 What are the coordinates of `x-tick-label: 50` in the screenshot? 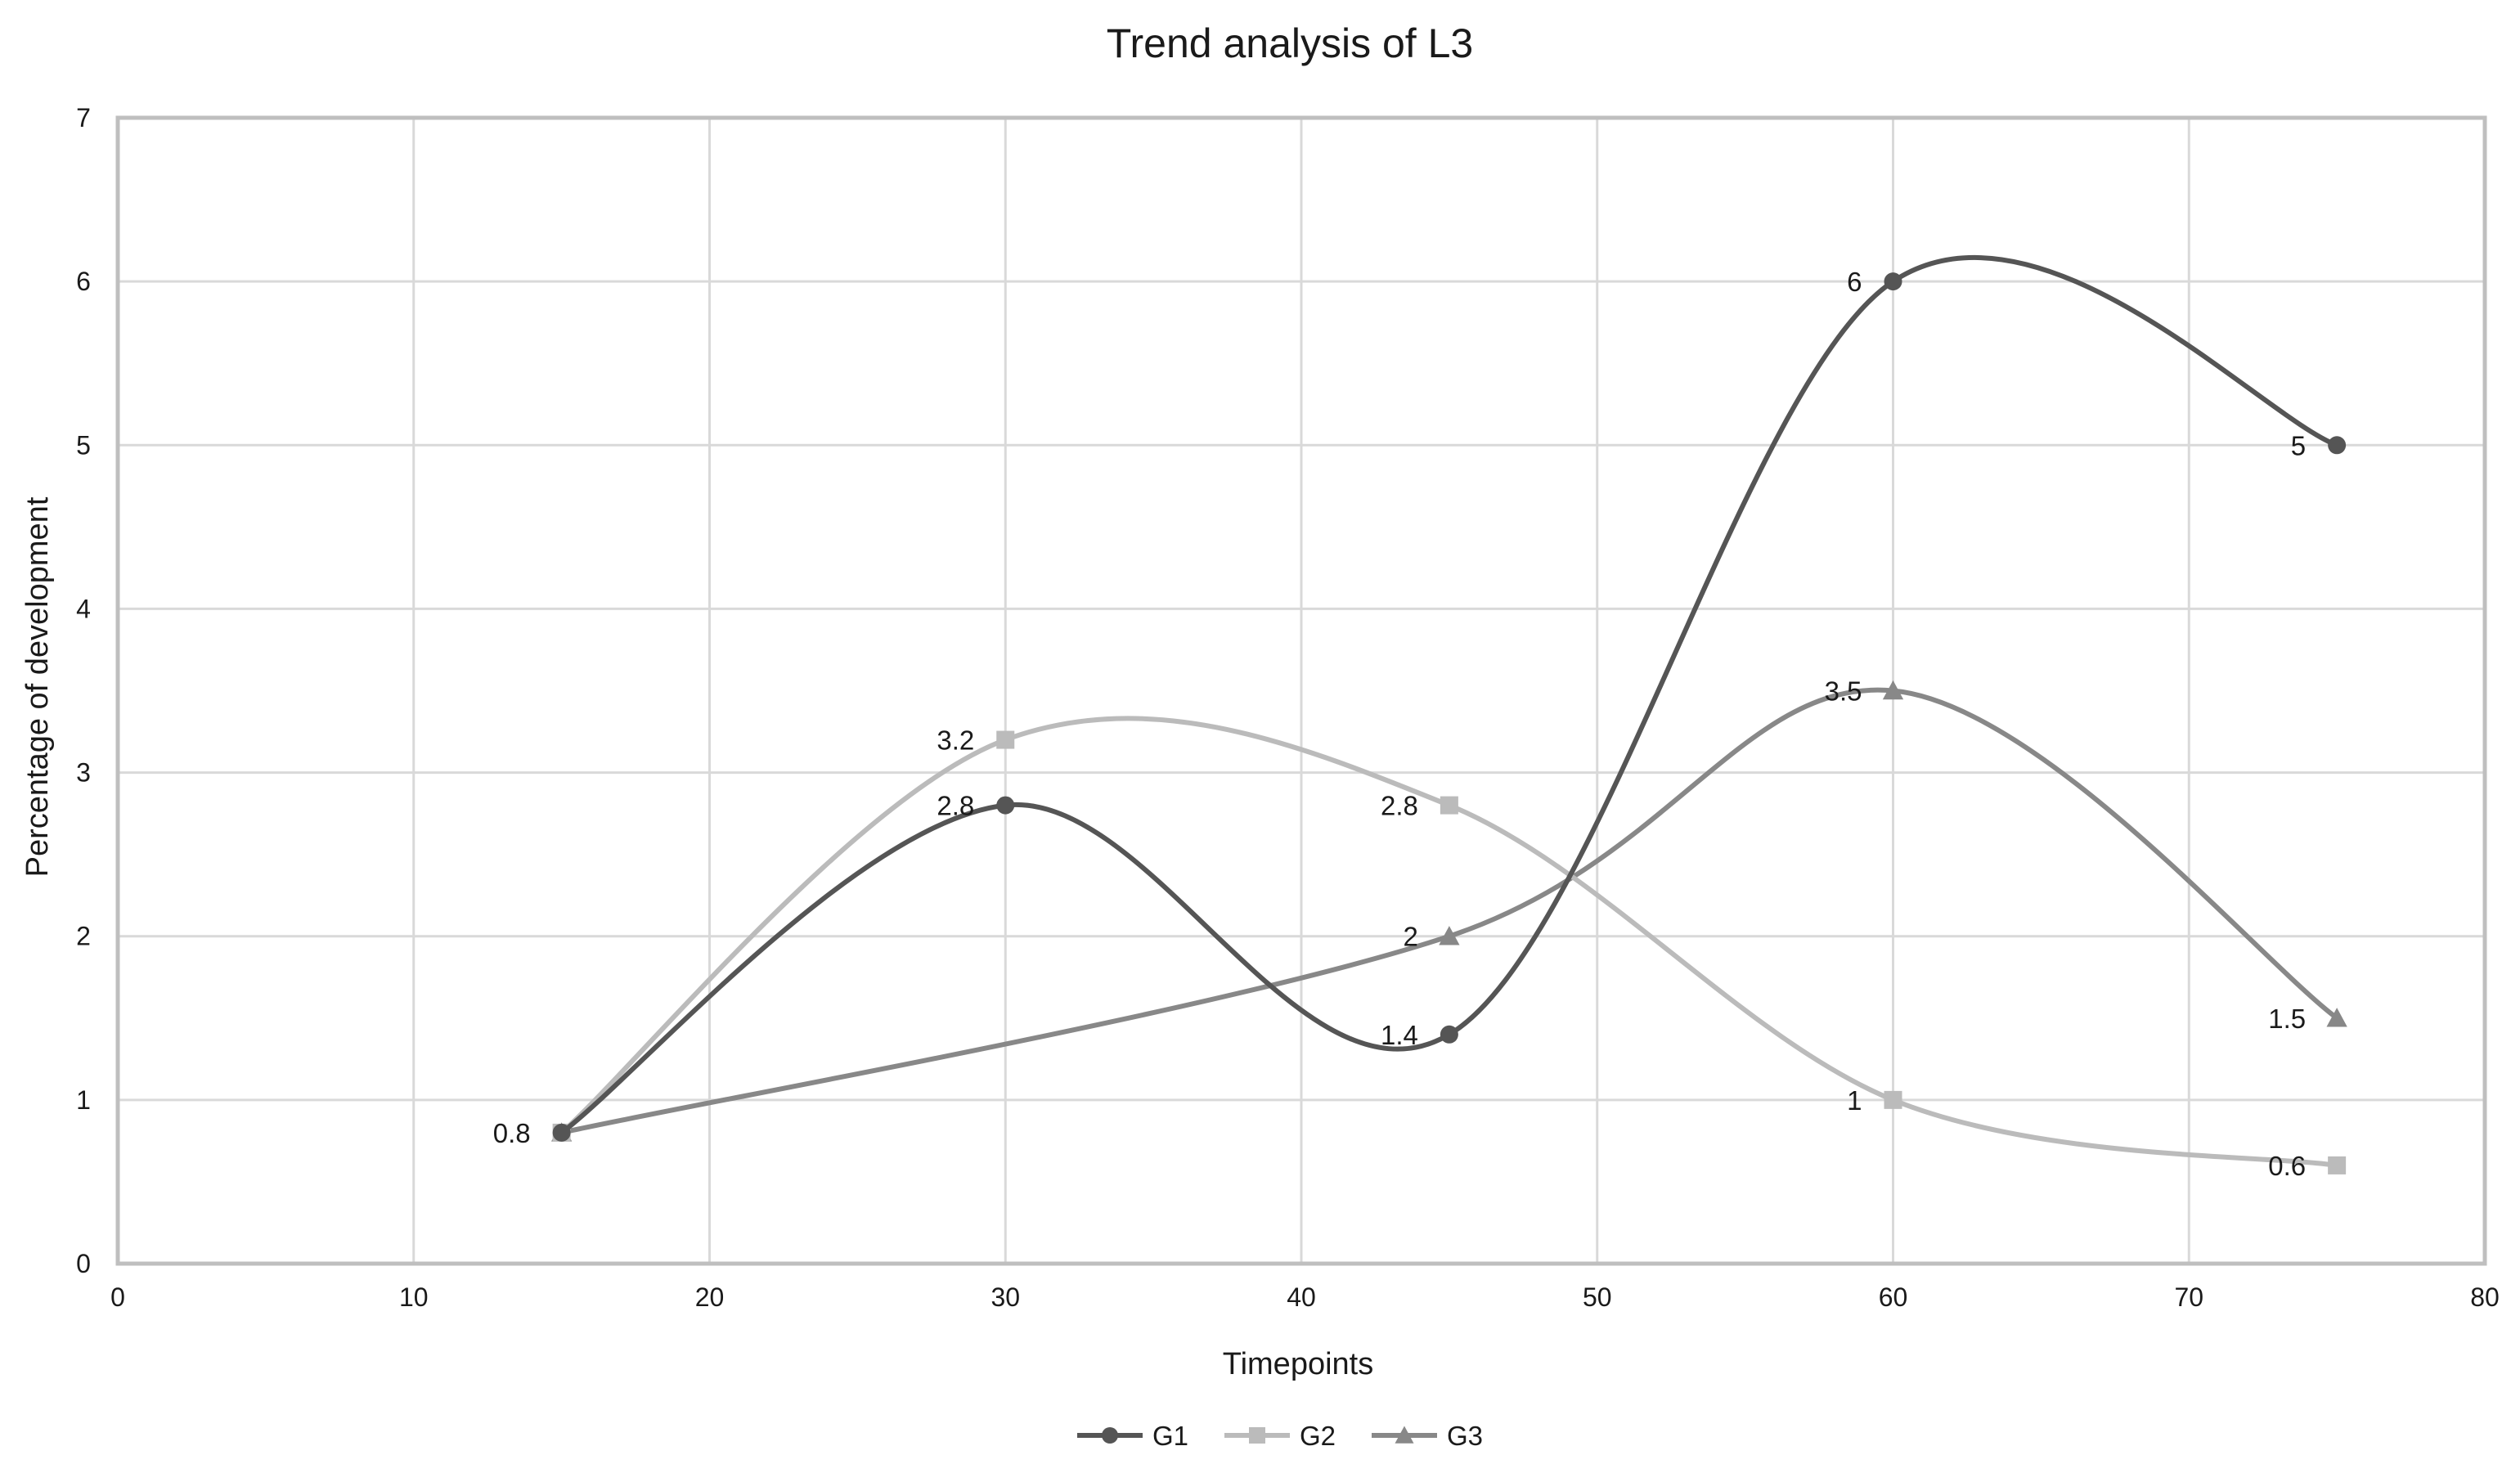 It's located at (1597, 1297).